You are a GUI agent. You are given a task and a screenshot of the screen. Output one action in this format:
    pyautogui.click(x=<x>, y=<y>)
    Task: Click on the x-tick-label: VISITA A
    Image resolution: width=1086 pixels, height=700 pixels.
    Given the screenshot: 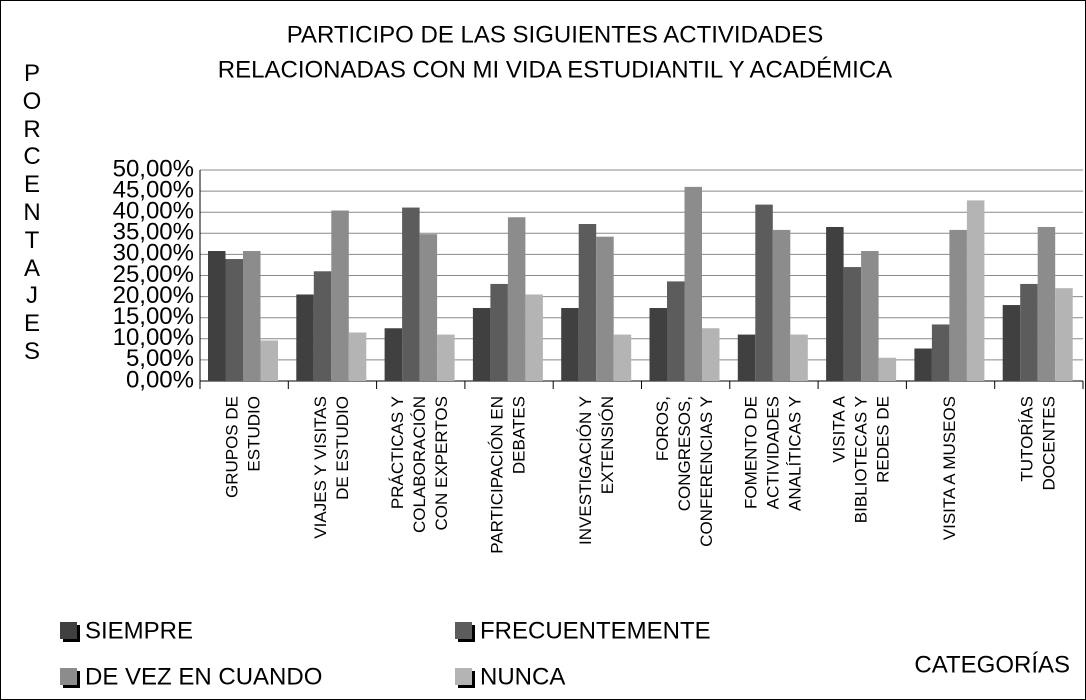 What is the action you would take?
    pyautogui.click(x=839, y=428)
    